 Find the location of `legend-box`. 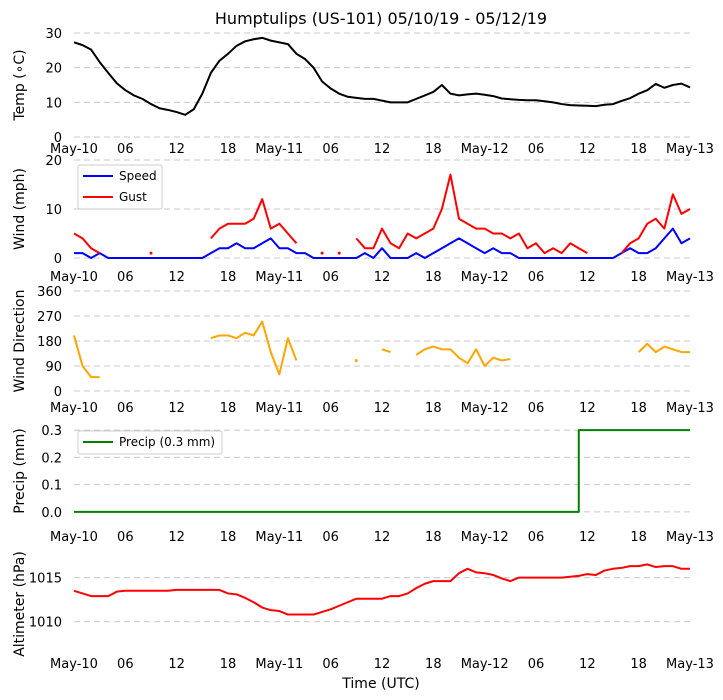

legend-box is located at coordinates (150, 442).